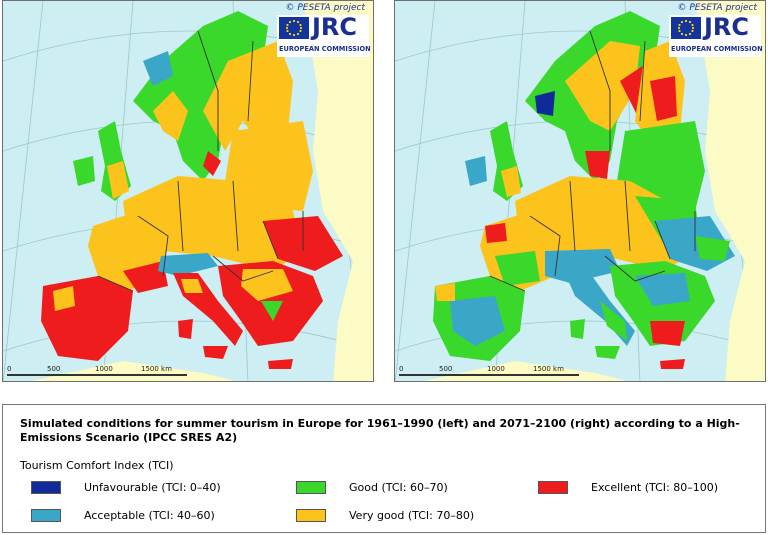  Describe the element at coordinates (412, 515) in the screenshot. I see `legend-label: Very good (TCI: 70–80)` at that location.